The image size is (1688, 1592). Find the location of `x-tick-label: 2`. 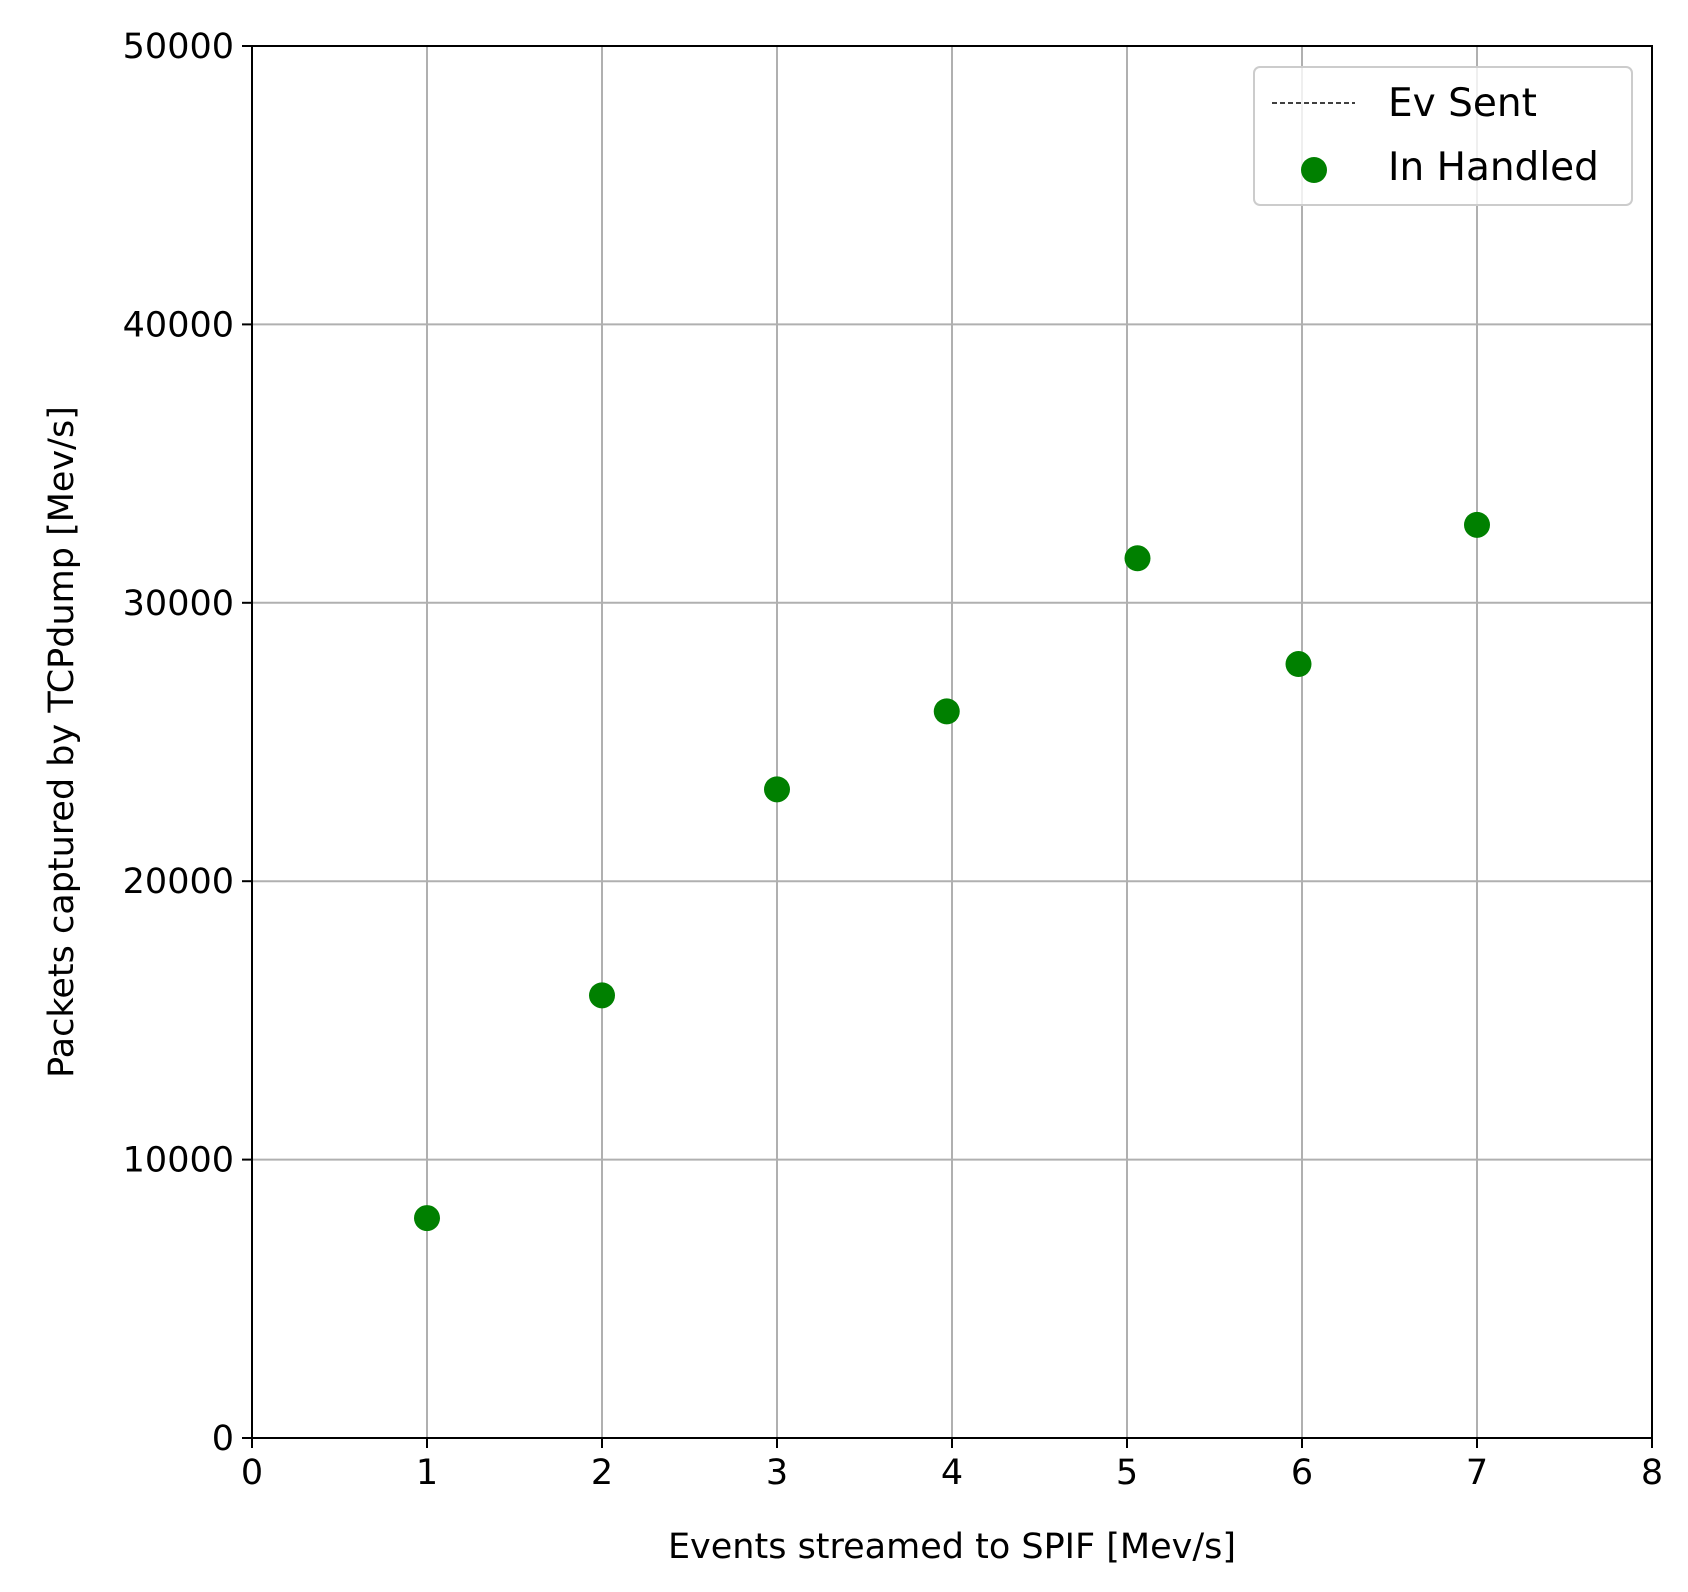

x-tick-label: 2 is located at coordinates (602, 1473).